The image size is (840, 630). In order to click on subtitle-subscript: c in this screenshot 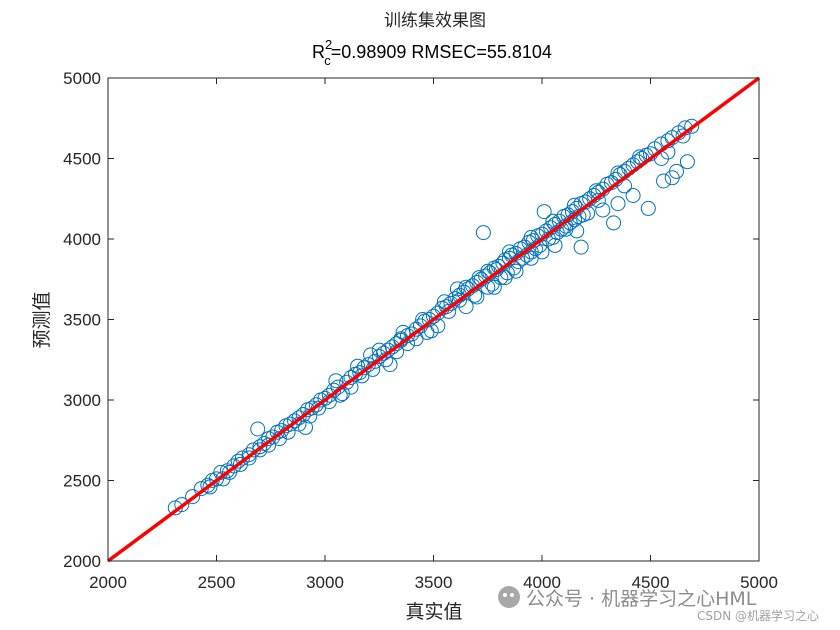, I will do `click(327, 60)`.